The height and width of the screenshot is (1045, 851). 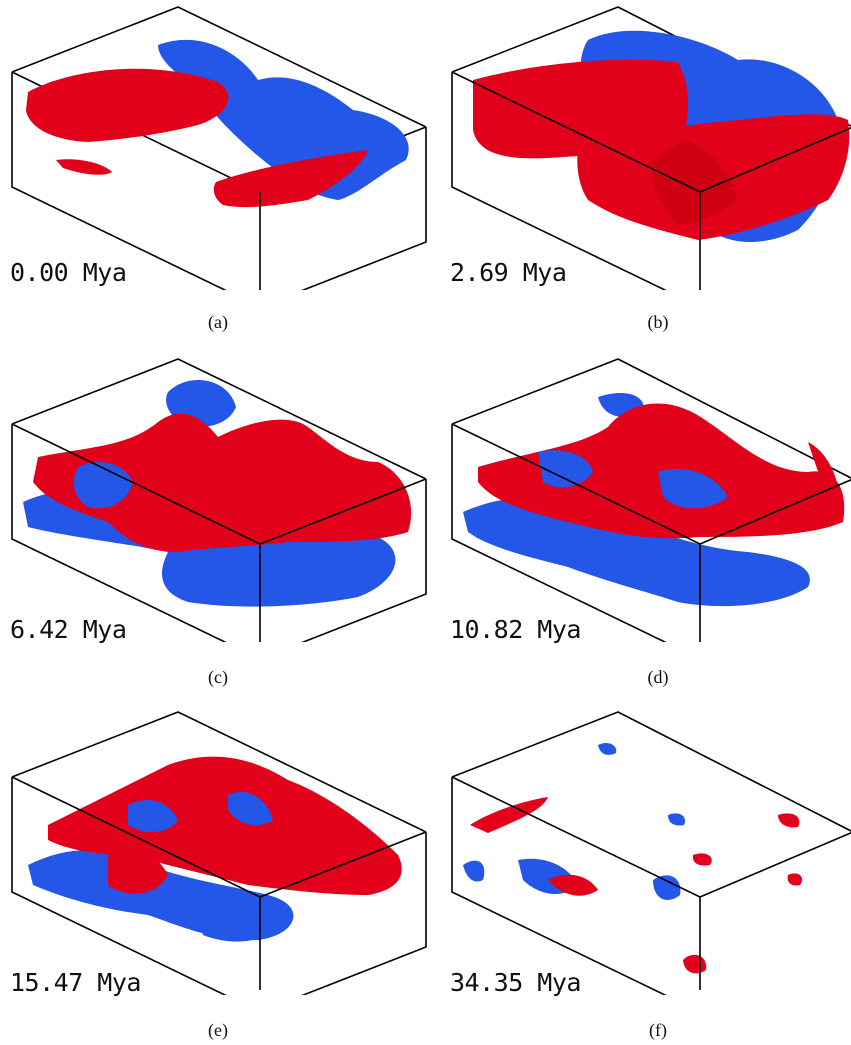 I want to click on time-label: 34.35 Mya, so click(x=515, y=982).